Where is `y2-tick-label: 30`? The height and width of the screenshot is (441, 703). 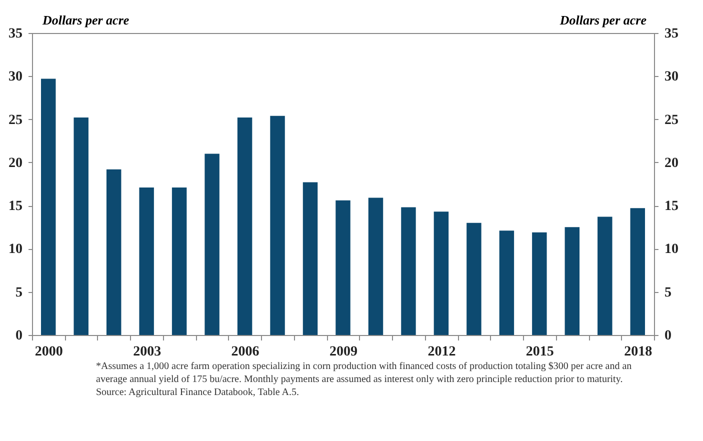
y2-tick-label: 30 is located at coordinates (671, 77).